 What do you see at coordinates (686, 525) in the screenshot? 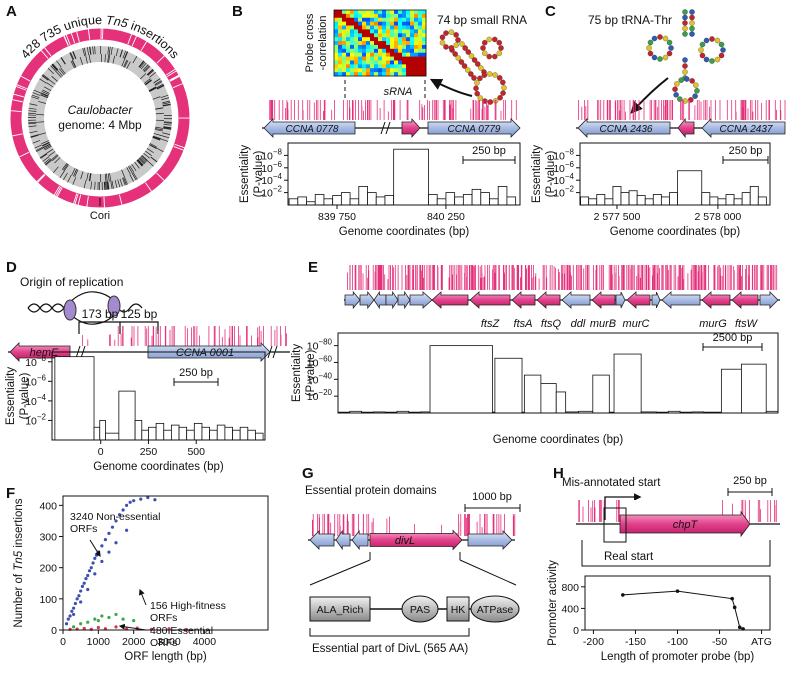
I see `gene-label: chpT` at bounding box center [686, 525].